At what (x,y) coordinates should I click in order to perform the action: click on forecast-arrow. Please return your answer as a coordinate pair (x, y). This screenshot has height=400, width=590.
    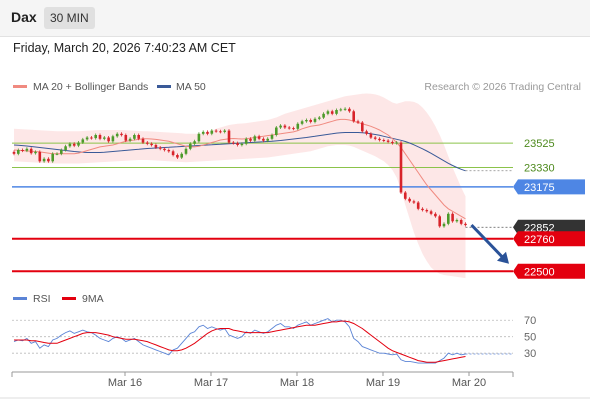
    Looking at the image, I should click on (489, 243).